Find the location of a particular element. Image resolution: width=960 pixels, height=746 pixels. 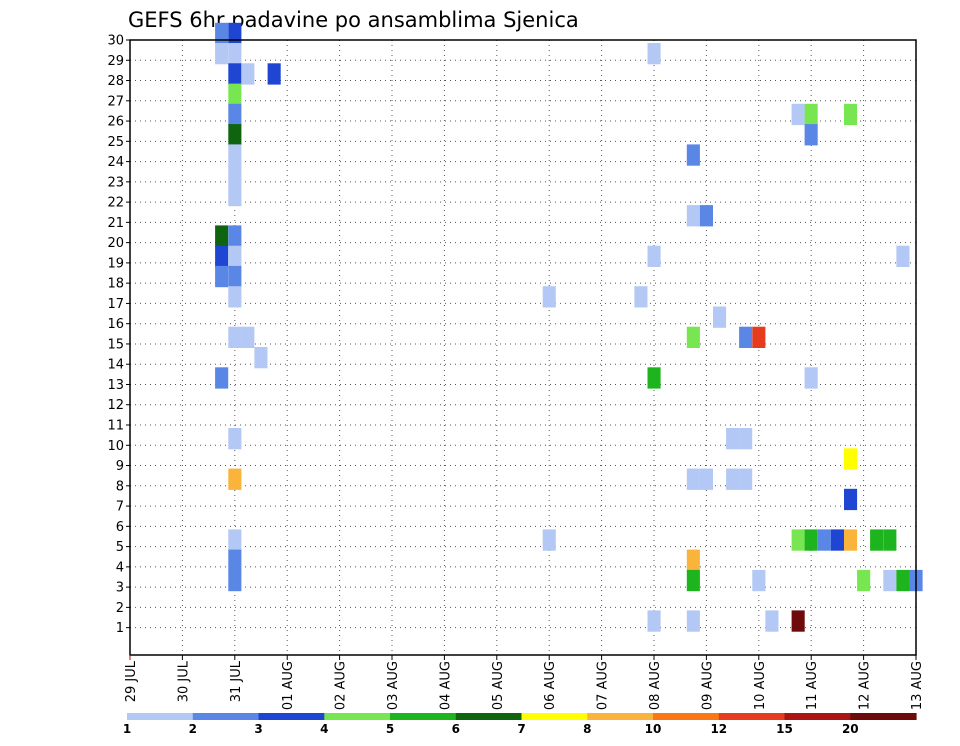

x-tick-label: 09 AUG is located at coordinates (707, 685).